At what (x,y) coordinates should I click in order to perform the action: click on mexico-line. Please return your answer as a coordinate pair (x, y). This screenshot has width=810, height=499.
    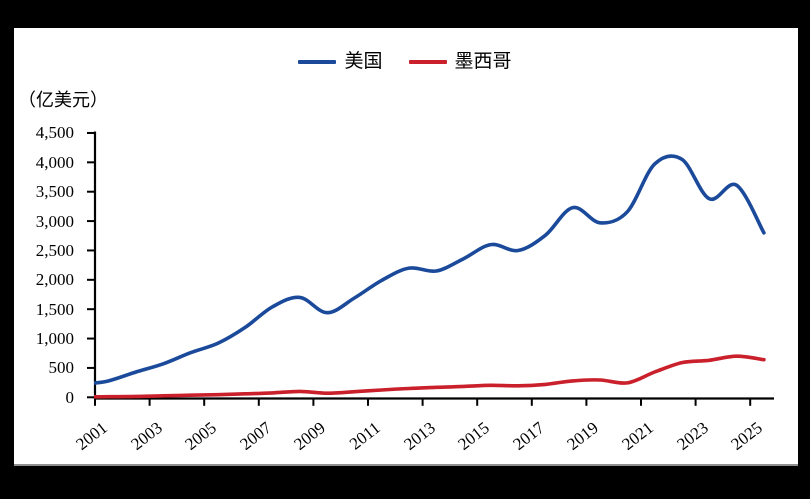
    Looking at the image, I should click on (430, 376).